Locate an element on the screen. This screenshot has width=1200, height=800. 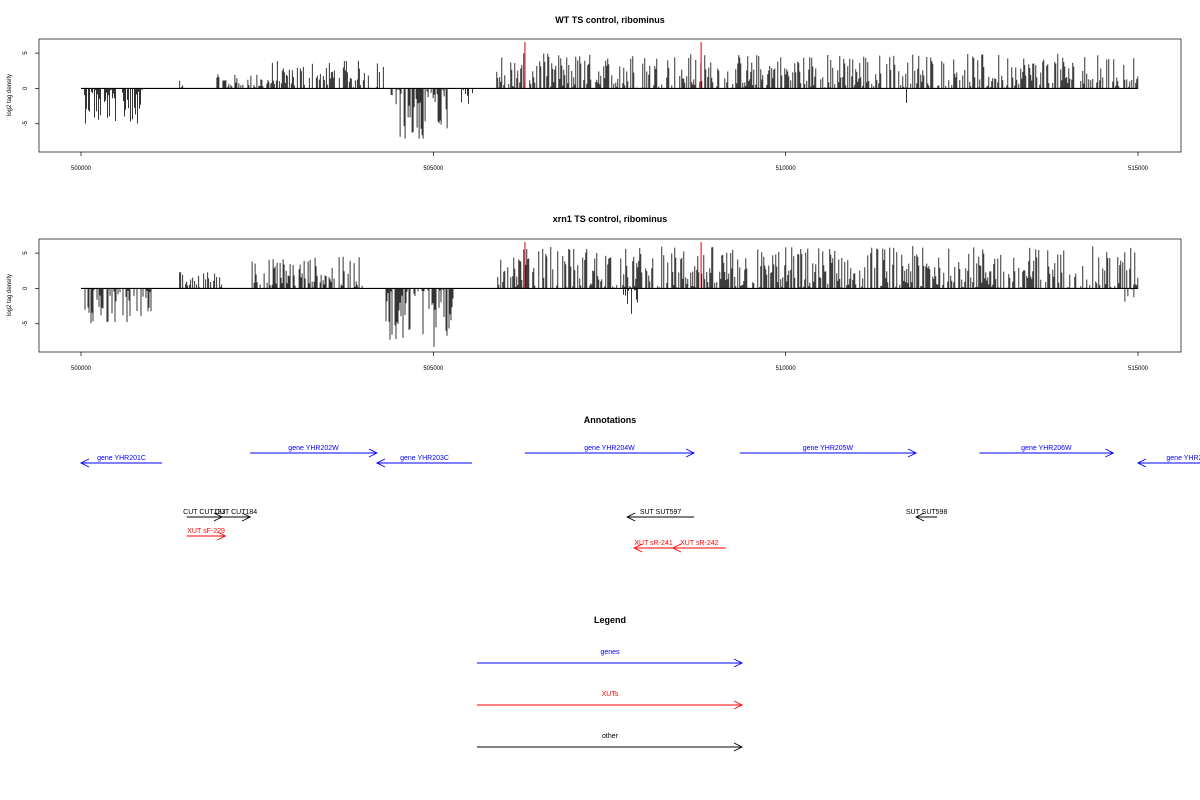
annotation-feature: gene YHR207C is located at coordinates (1168, 461).